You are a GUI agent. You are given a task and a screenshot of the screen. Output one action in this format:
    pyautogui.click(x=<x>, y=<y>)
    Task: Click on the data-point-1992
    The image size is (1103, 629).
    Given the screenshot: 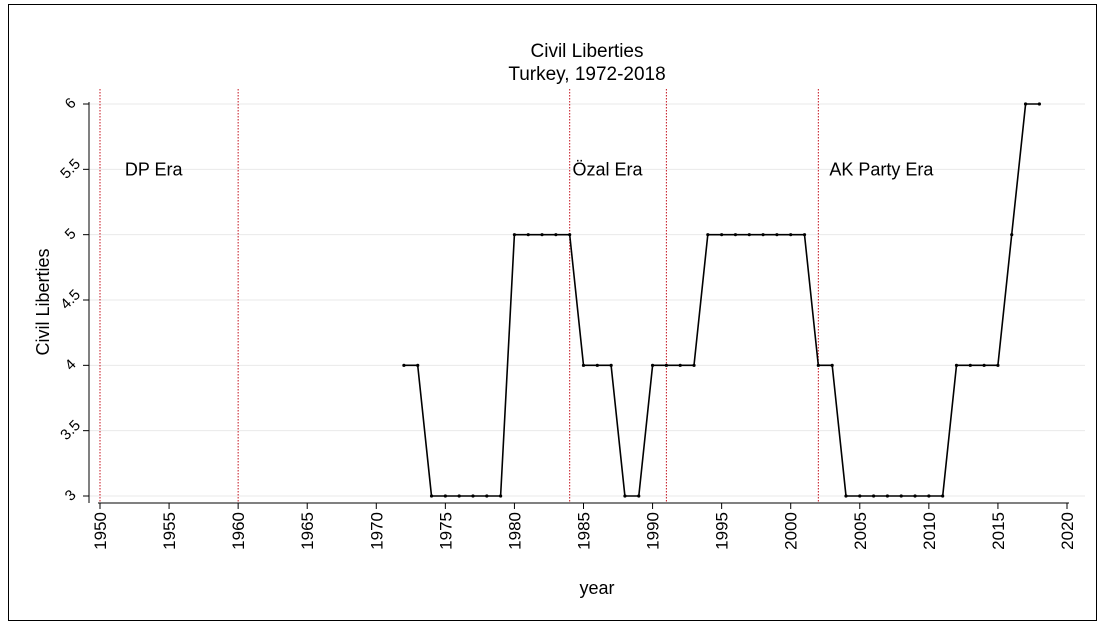 What is the action you would take?
    pyautogui.click(x=680, y=365)
    